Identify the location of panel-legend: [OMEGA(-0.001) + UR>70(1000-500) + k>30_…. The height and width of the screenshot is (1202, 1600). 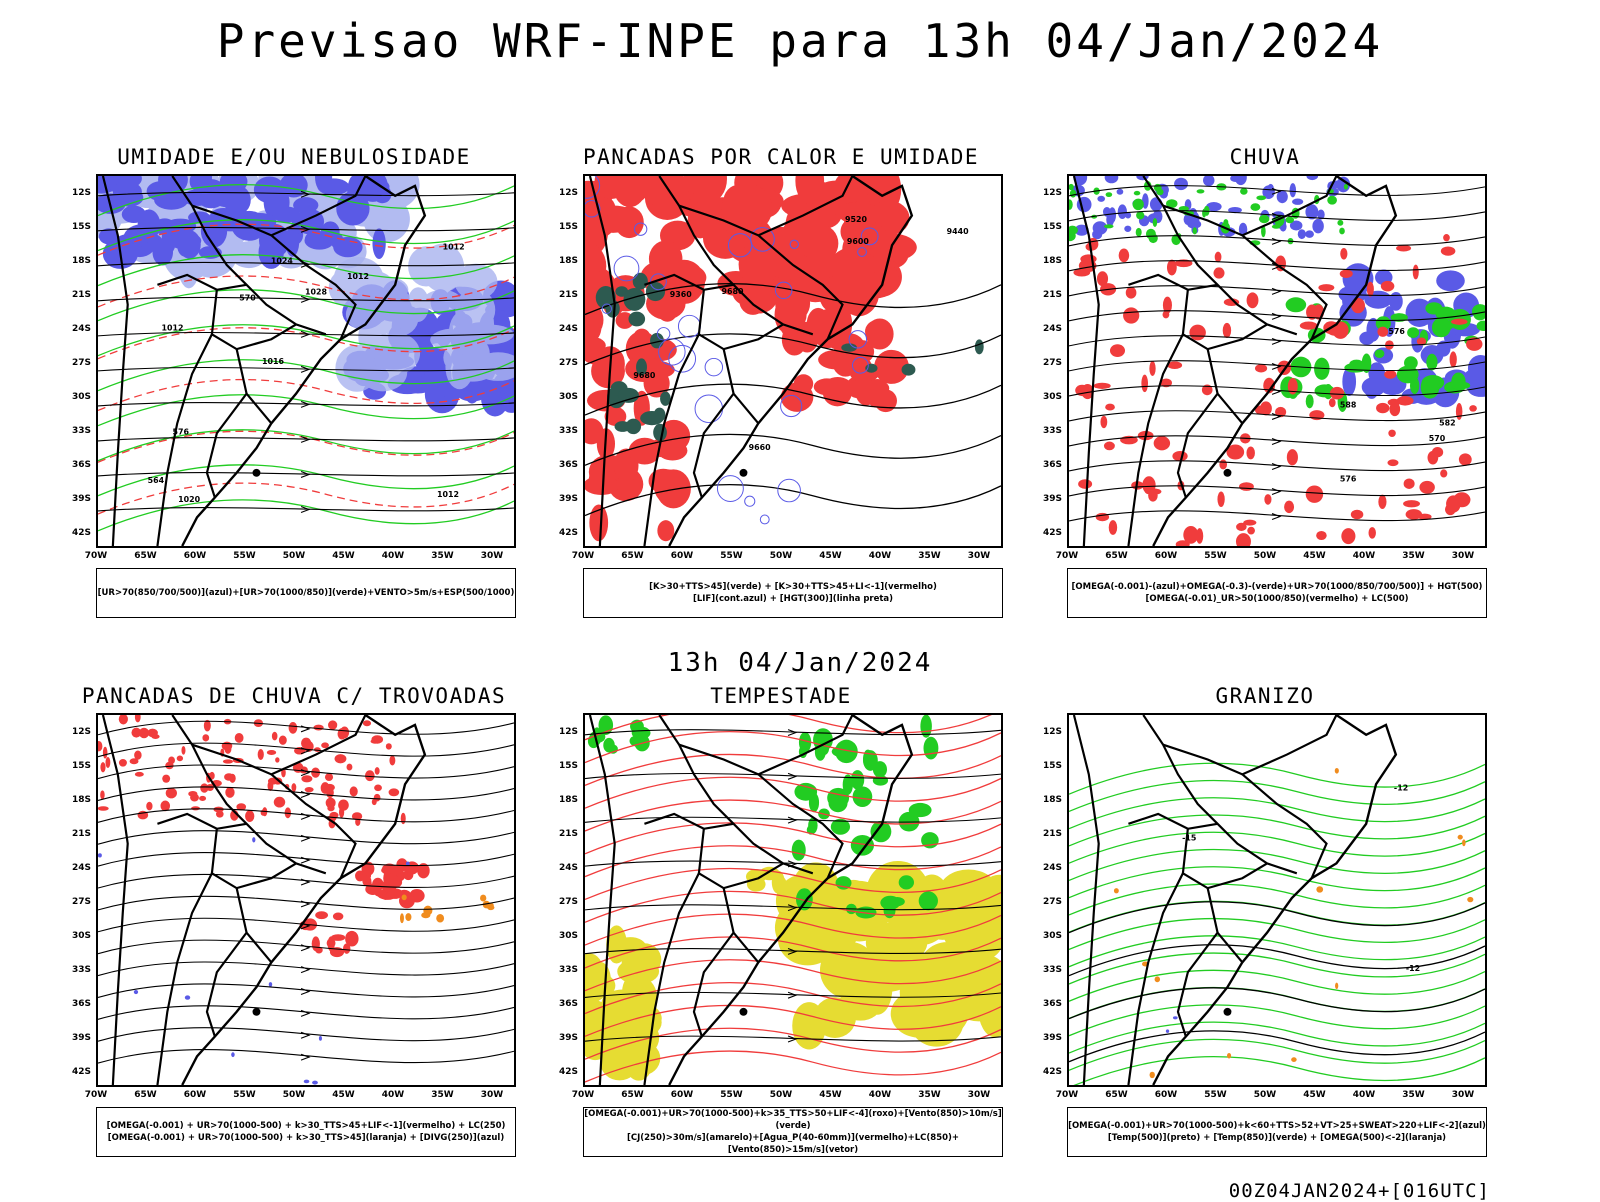
(306, 1132).